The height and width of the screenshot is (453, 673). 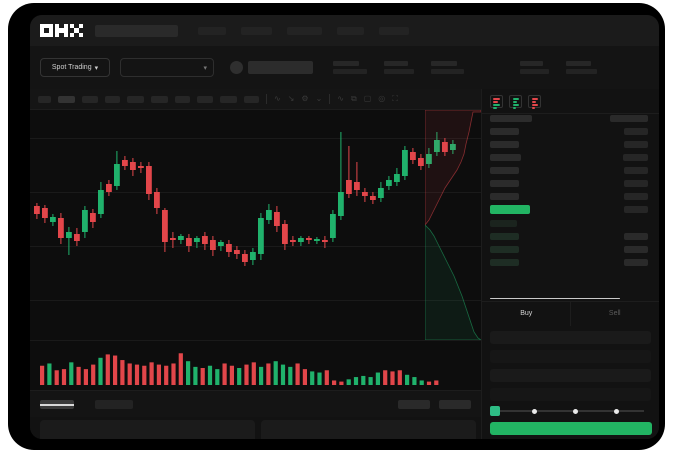 I want to click on orderbook-row-ask-5-size, so click(x=636, y=183).